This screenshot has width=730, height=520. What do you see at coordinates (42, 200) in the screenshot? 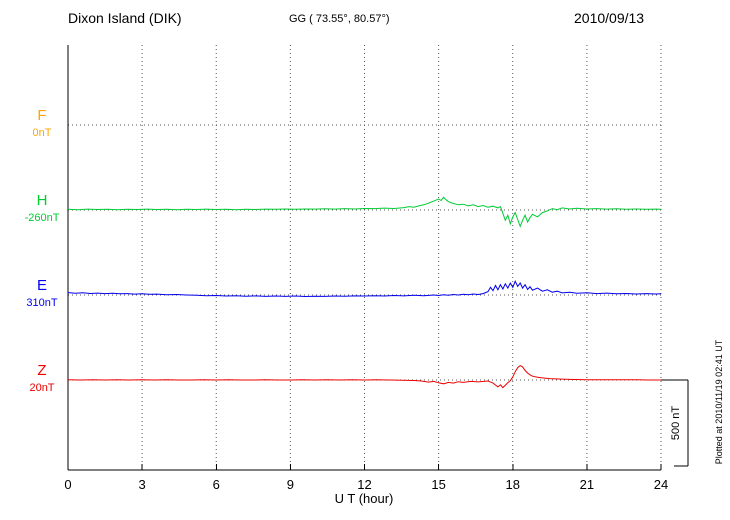
I see `trace-label-H: H` at bounding box center [42, 200].